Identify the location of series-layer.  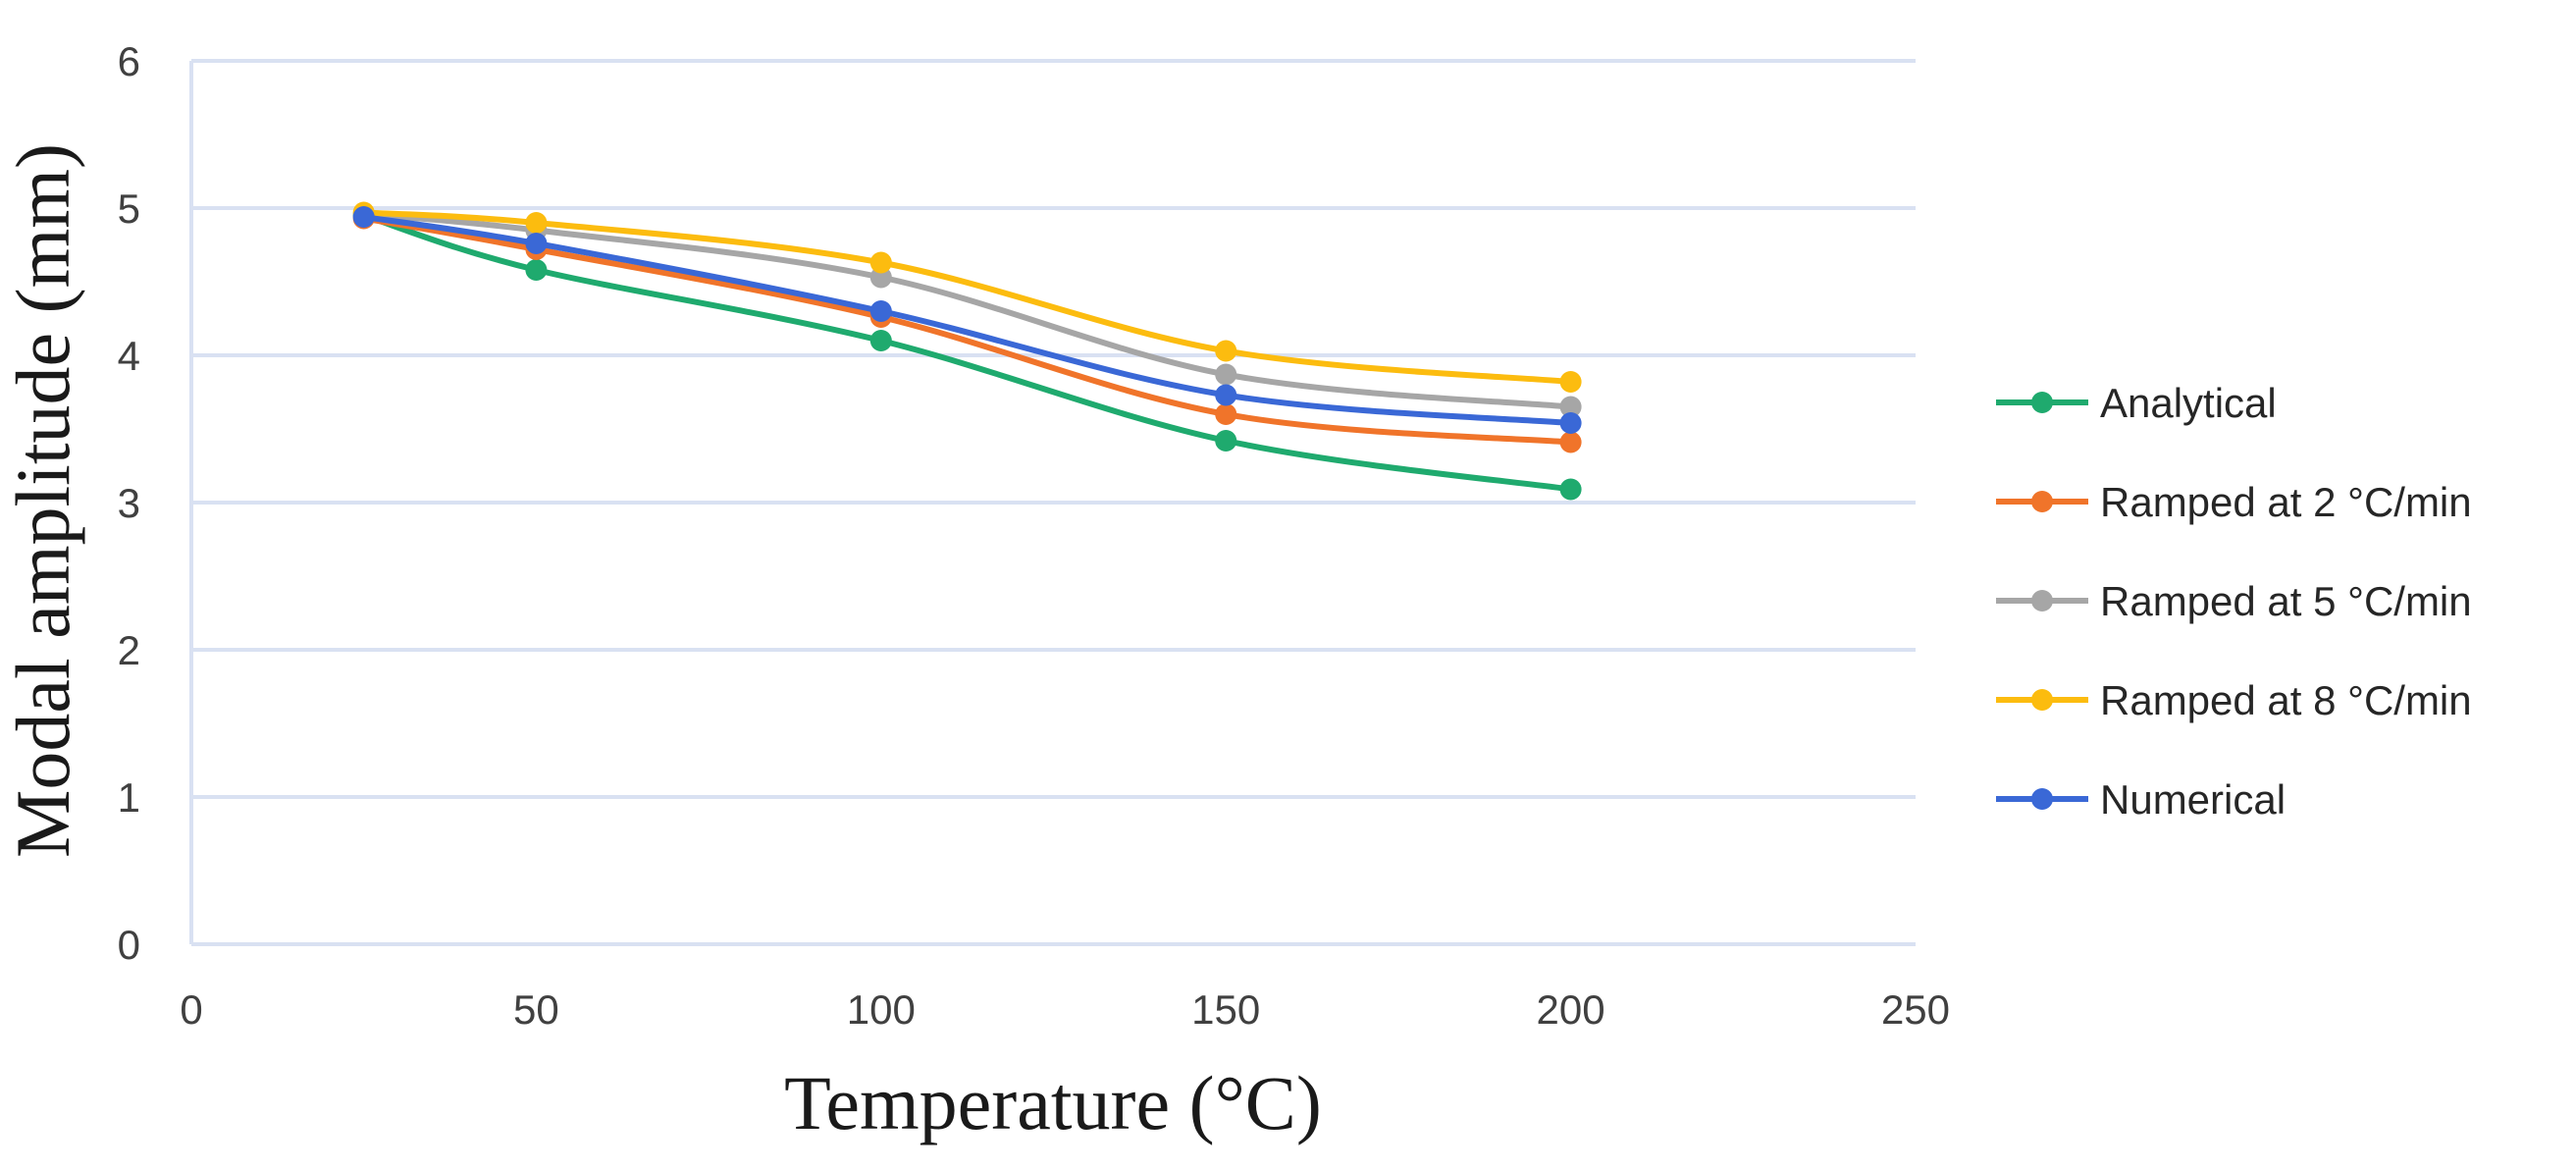
(967, 351).